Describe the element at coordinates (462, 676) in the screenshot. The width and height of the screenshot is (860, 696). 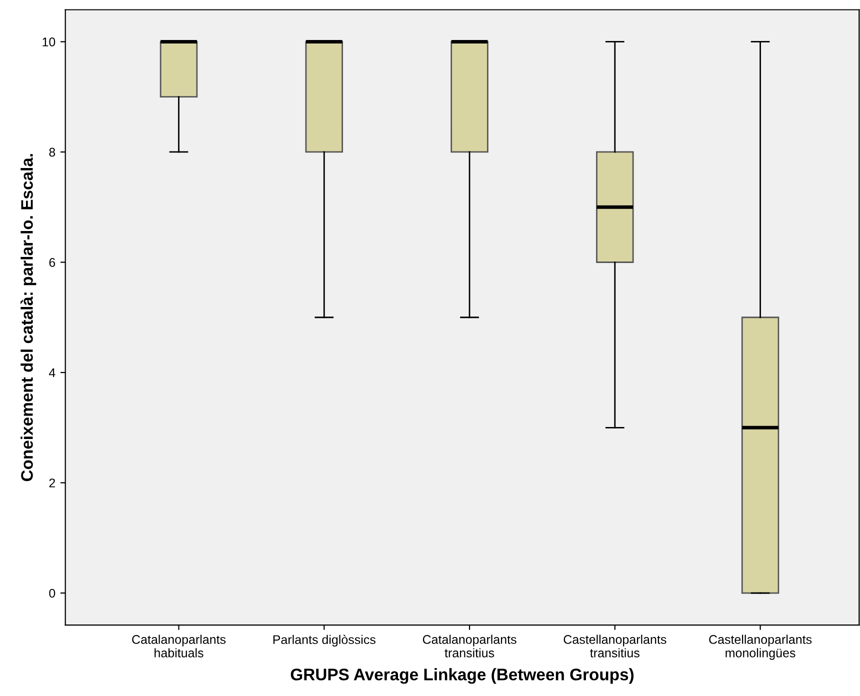
I see `x-axis-title: GRUPS Average Linkage (Between Groups)` at that location.